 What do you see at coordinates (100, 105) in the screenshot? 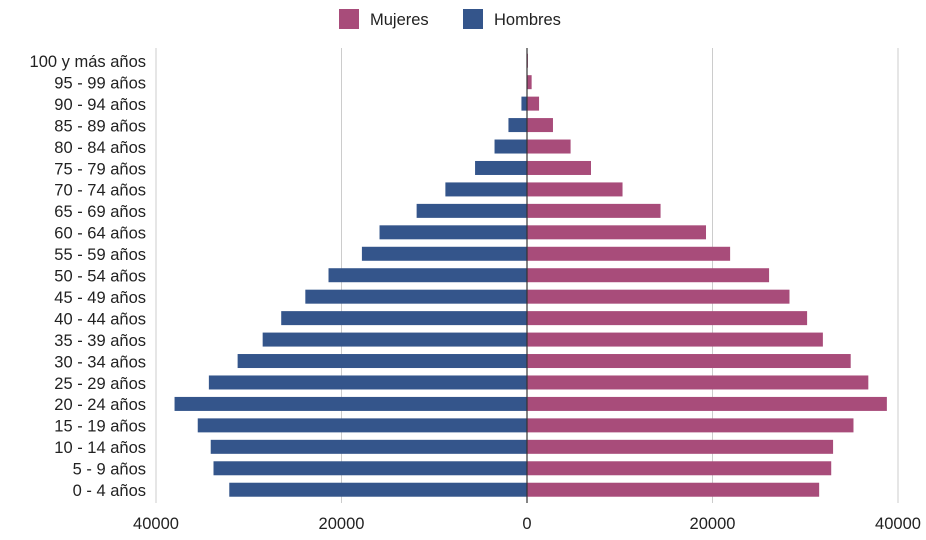
I see `category-label-2: 90 - 94 años` at bounding box center [100, 105].